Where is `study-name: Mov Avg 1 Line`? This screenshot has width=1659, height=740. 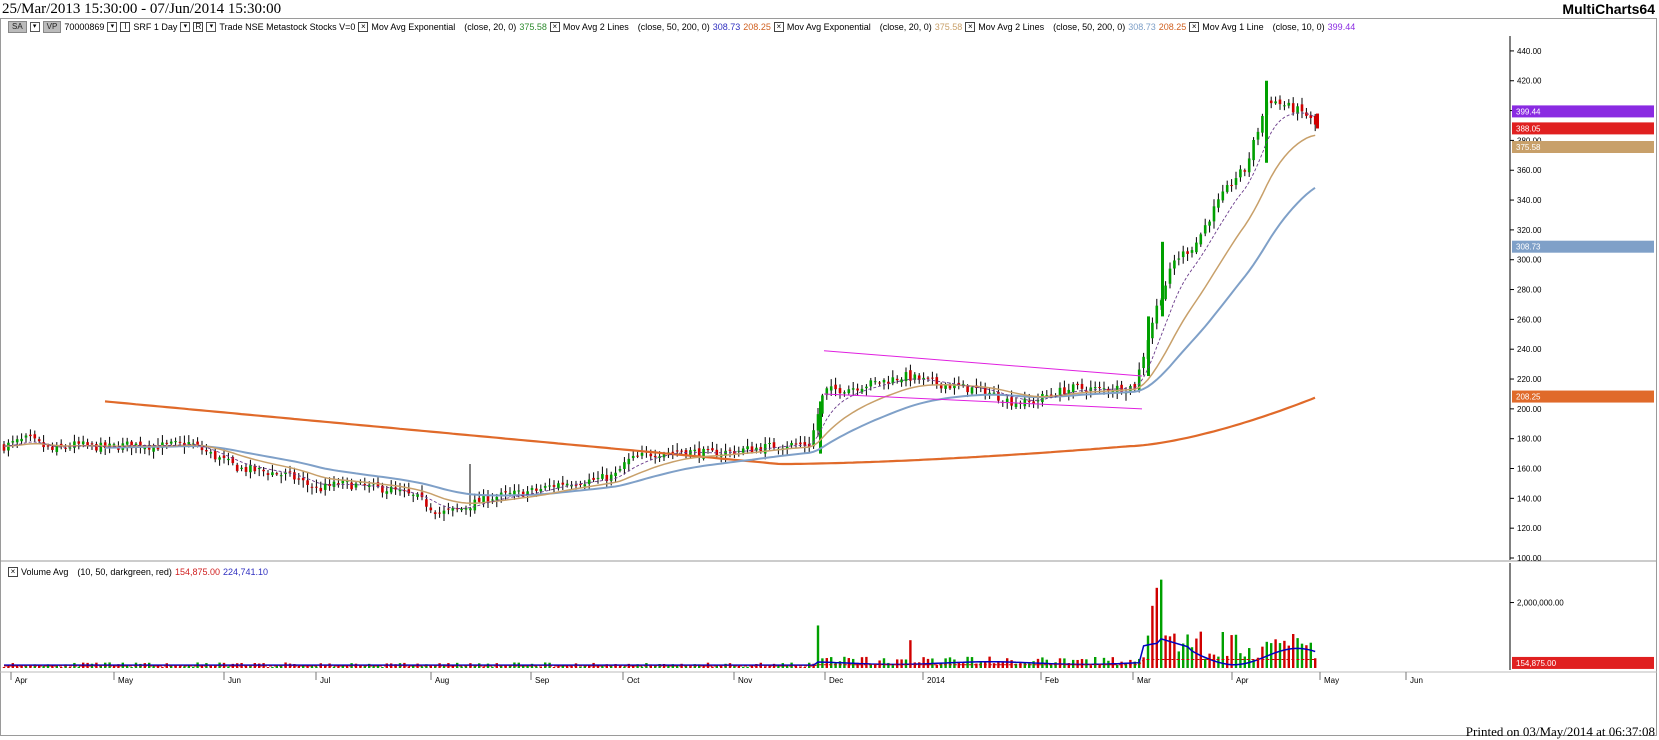 study-name: Mov Avg 1 Line is located at coordinates (1233, 27).